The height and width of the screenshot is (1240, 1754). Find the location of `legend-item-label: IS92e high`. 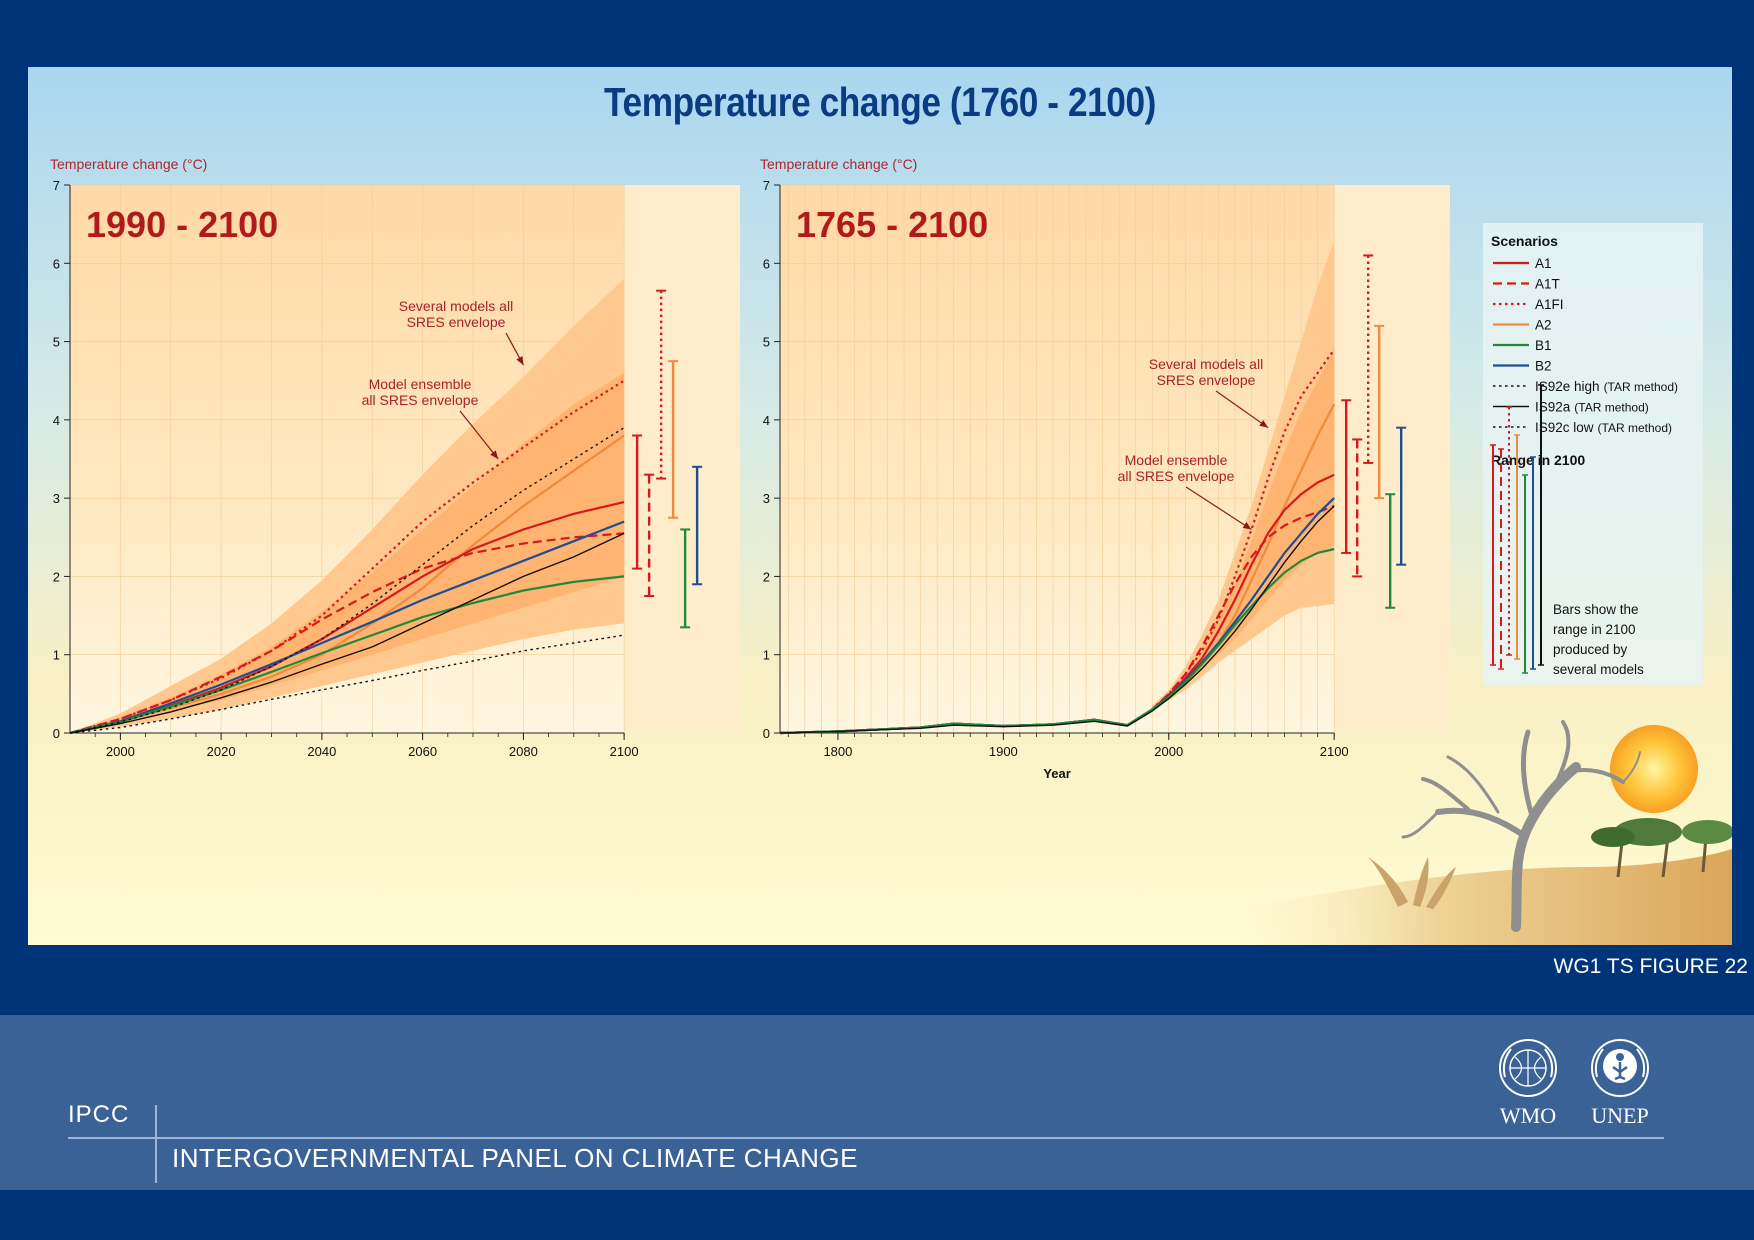

legend-item-label: IS92e high is located at coordinates (1567, 386).